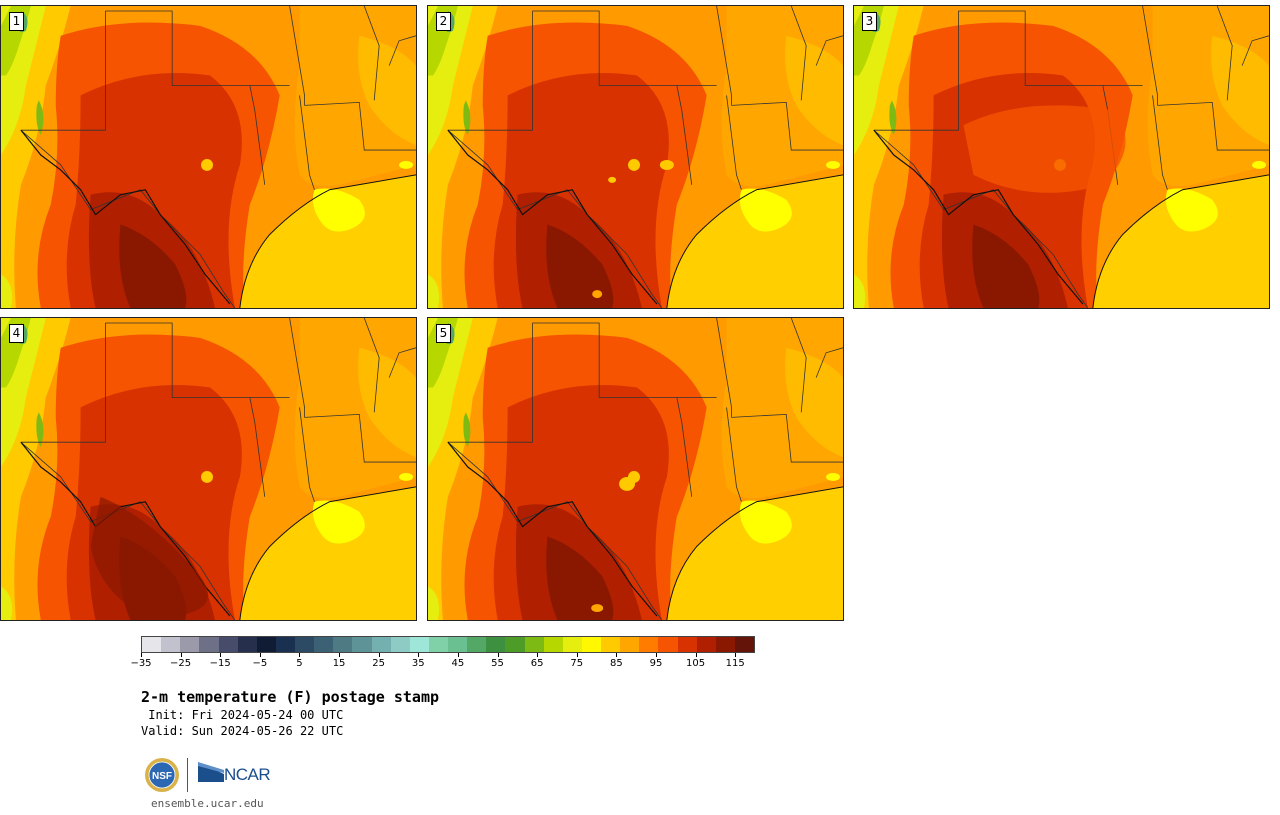 This screenshot has width=1280, height=815. I want to click on member-panel-1: 1, so click(208, 157).